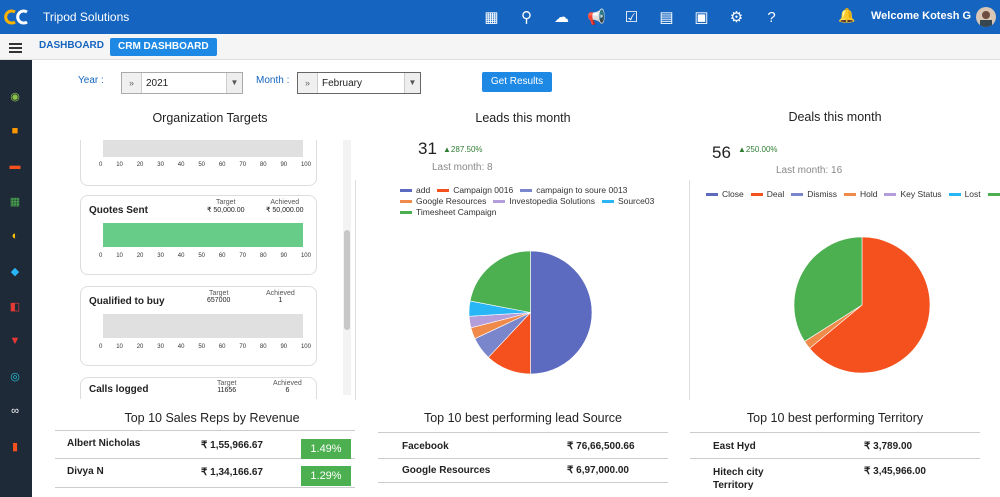  What do you see at coordinates (475, 190) in the screenshot?
I see `legend-item: Campaign 0016` at bounding box center [475, 190].